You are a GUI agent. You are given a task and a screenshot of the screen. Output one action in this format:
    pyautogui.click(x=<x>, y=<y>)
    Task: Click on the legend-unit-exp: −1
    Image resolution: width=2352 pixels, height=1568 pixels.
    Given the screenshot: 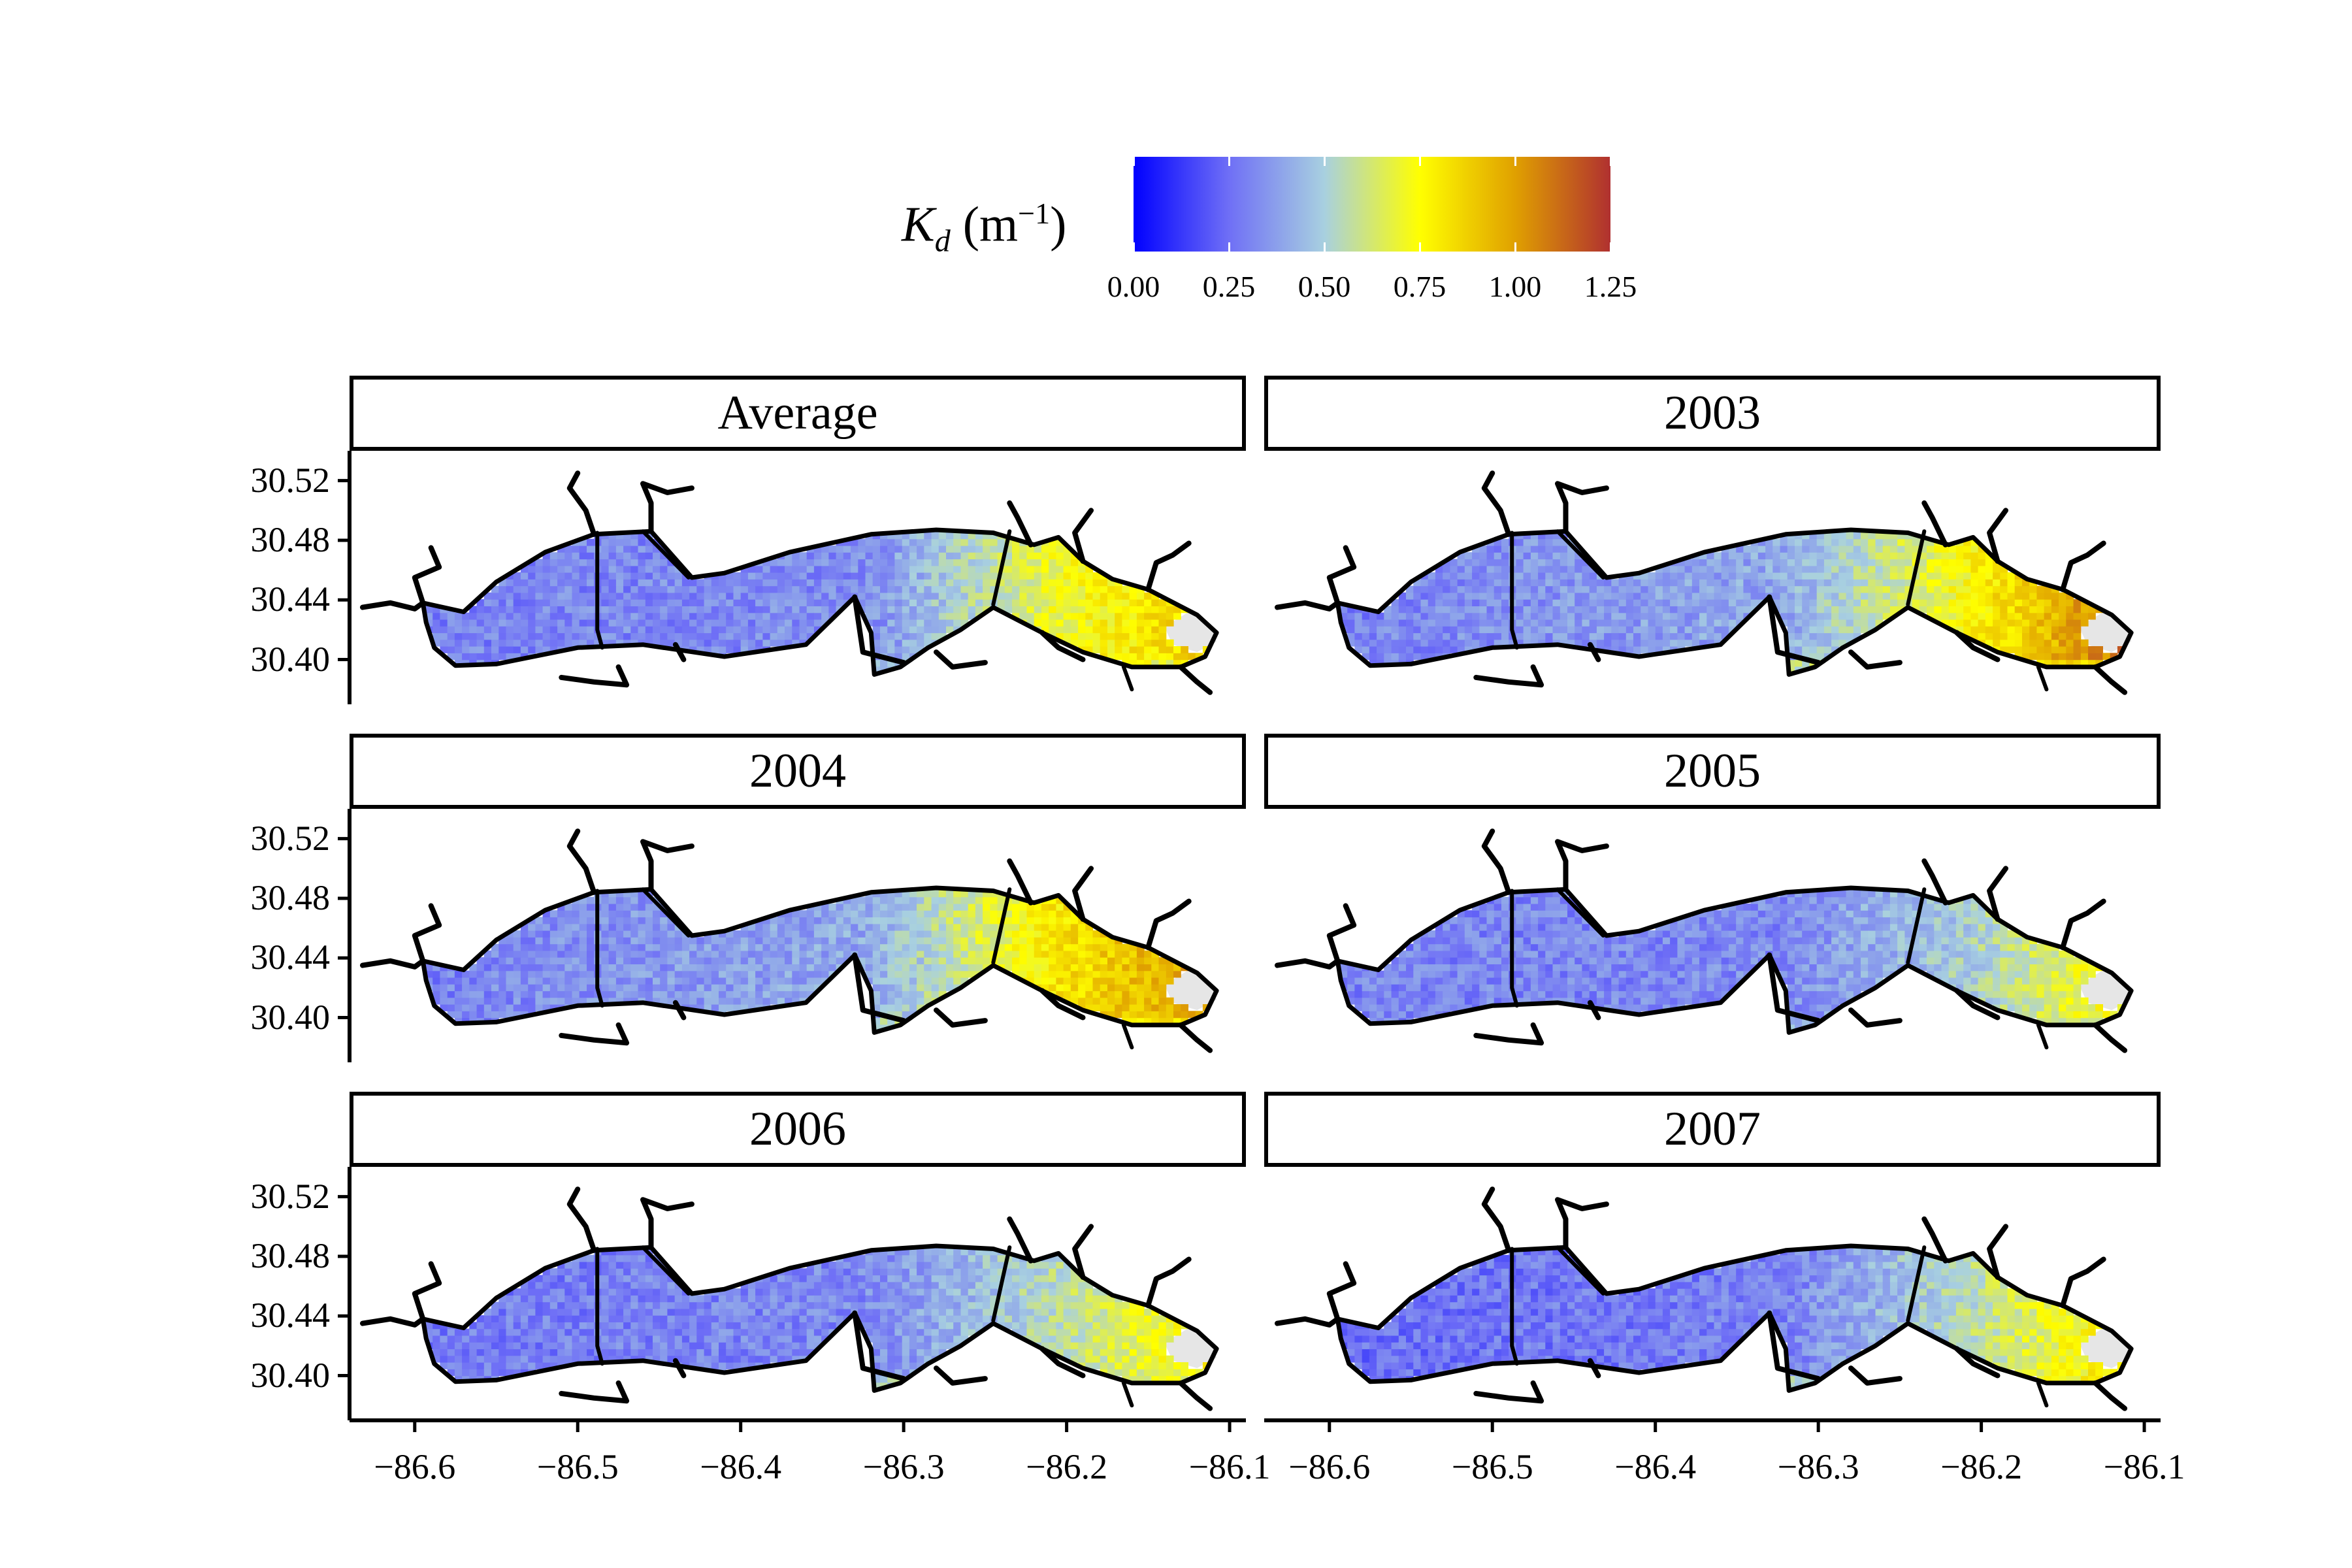 What is the action you would take?
    pyautogui.click(x=1034, y=213)
    